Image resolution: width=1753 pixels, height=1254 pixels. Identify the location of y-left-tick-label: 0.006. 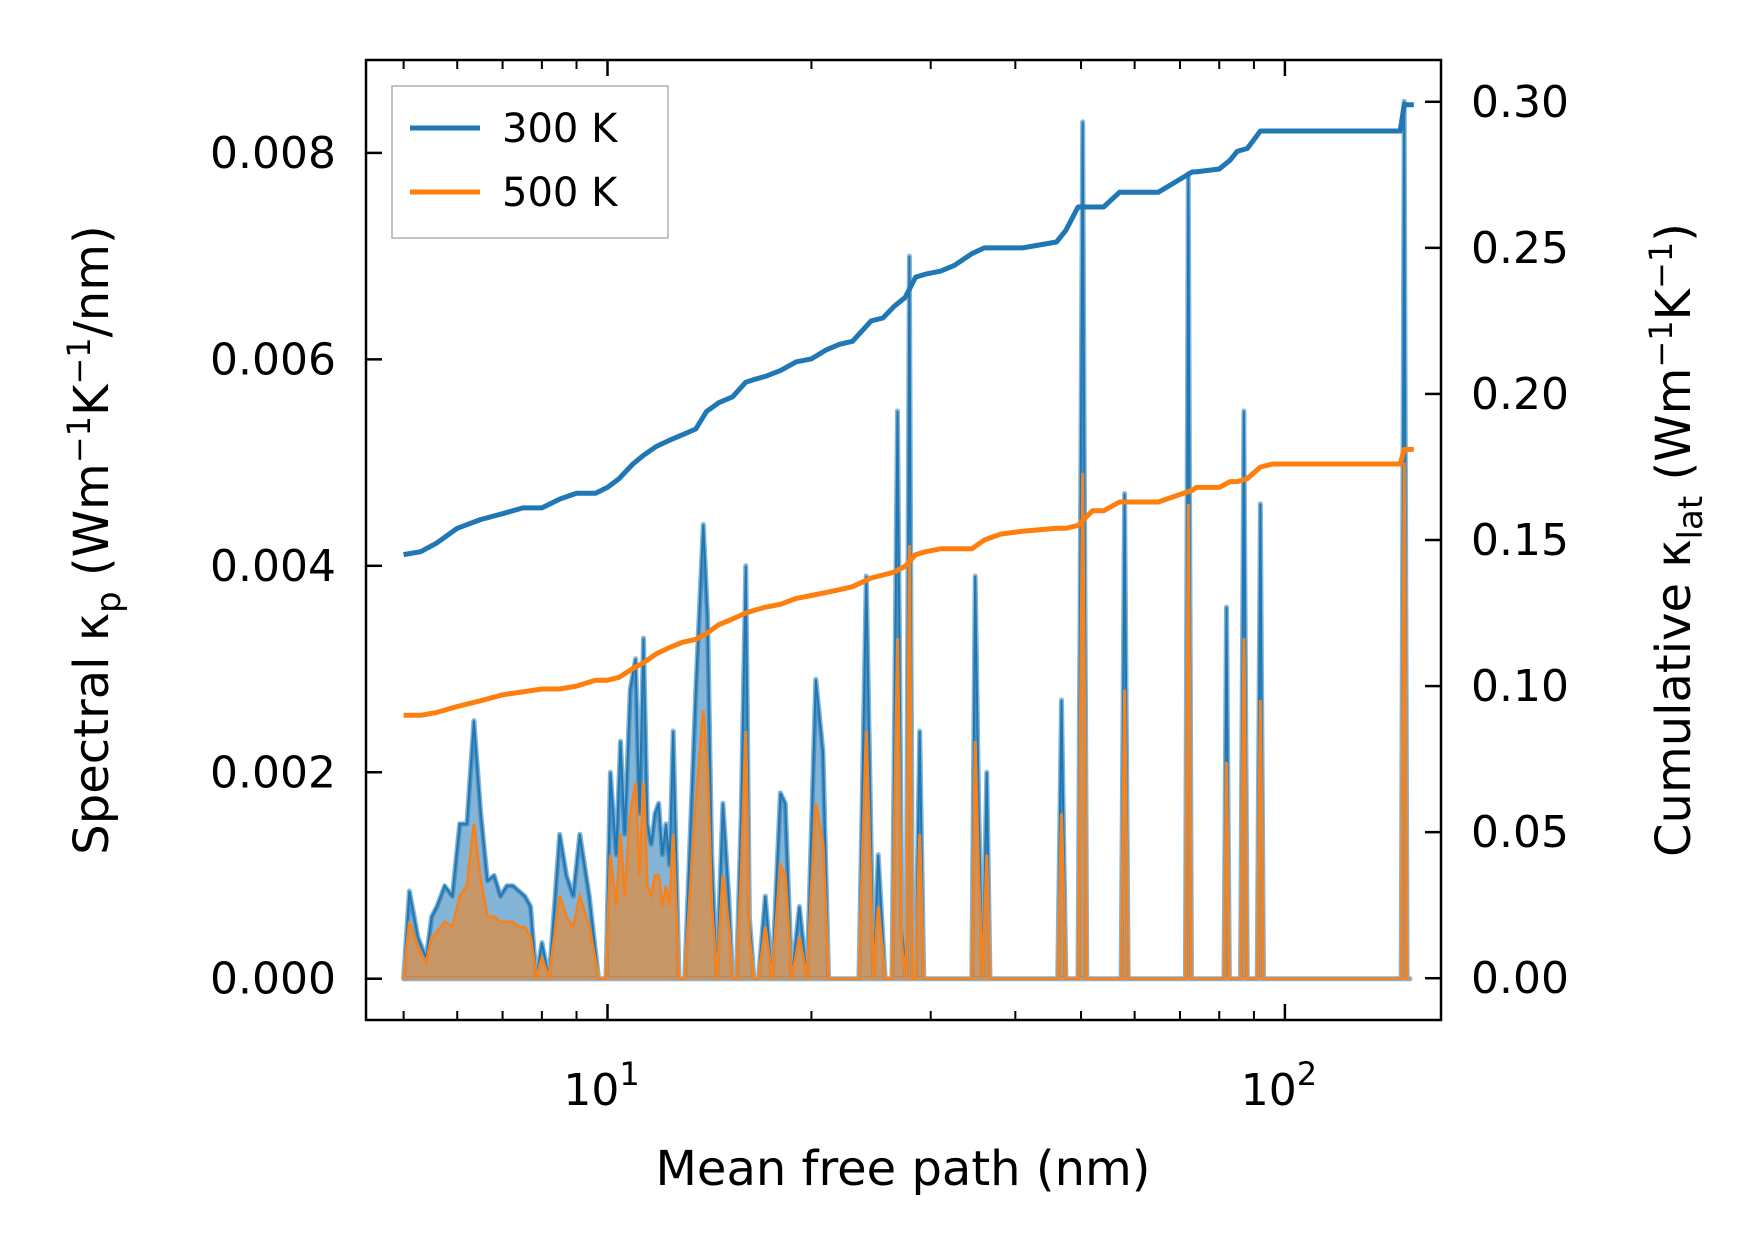
(273, 359).